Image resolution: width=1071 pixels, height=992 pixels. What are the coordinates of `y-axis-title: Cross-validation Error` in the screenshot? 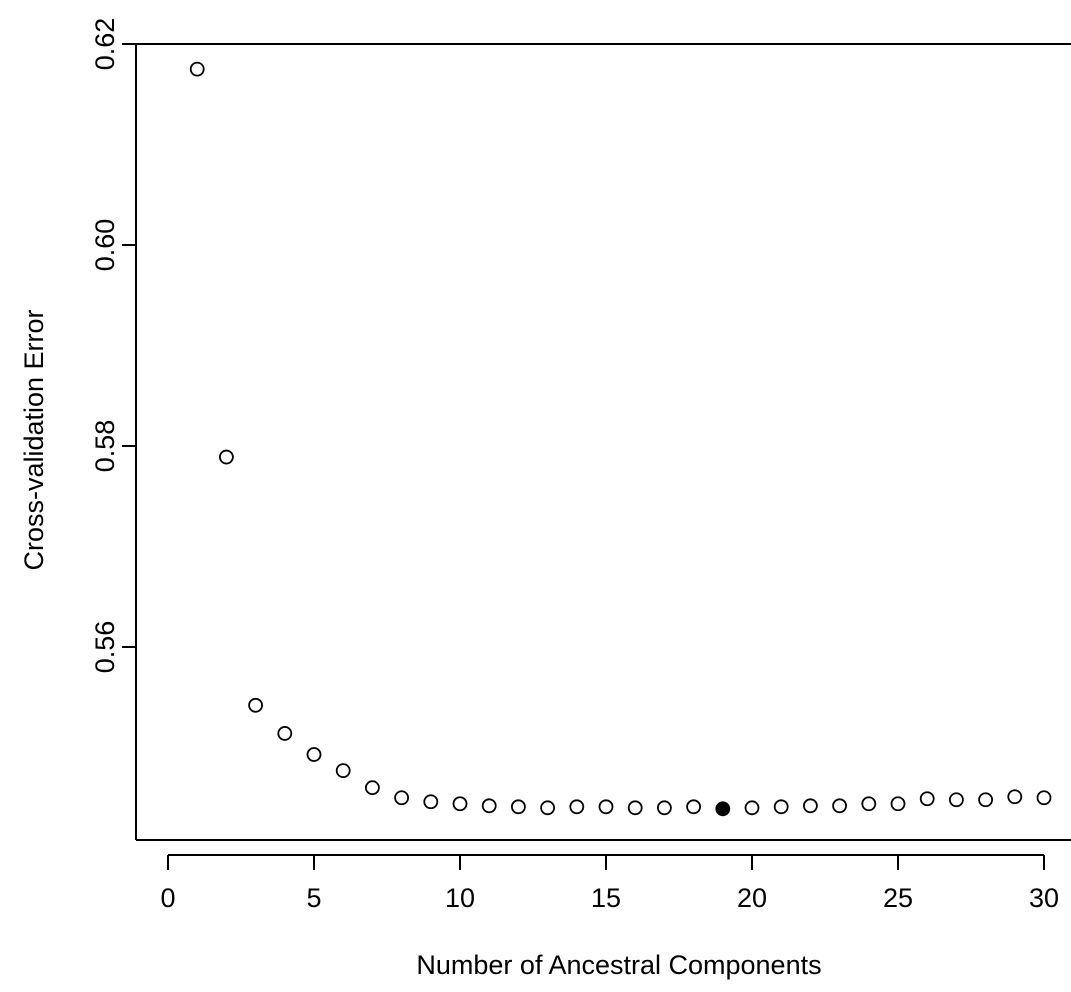 It's located at (34, 439).